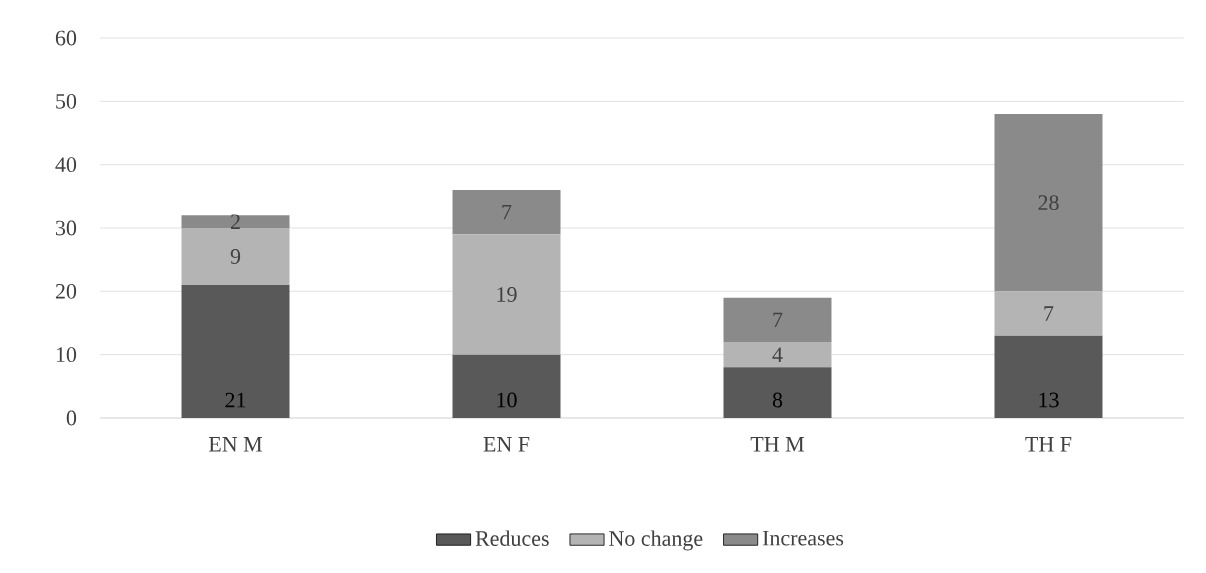 The image size is (1206, 573). What do you see at coordinates (777, 444) in the screenshot?
I see `x-tick-label: TH M` at bounding box center [777, 444].